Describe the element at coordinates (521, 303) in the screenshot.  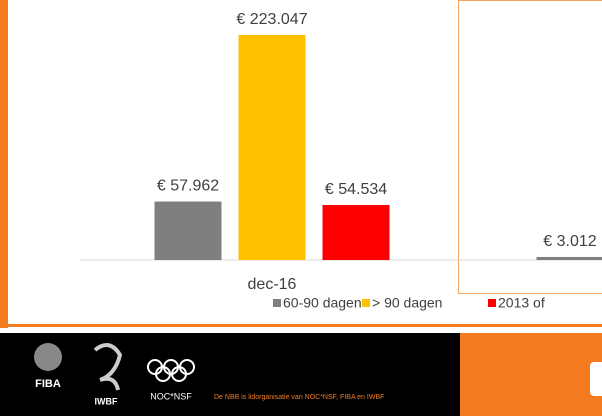
I see `legend-label: 2013 of` at that location.